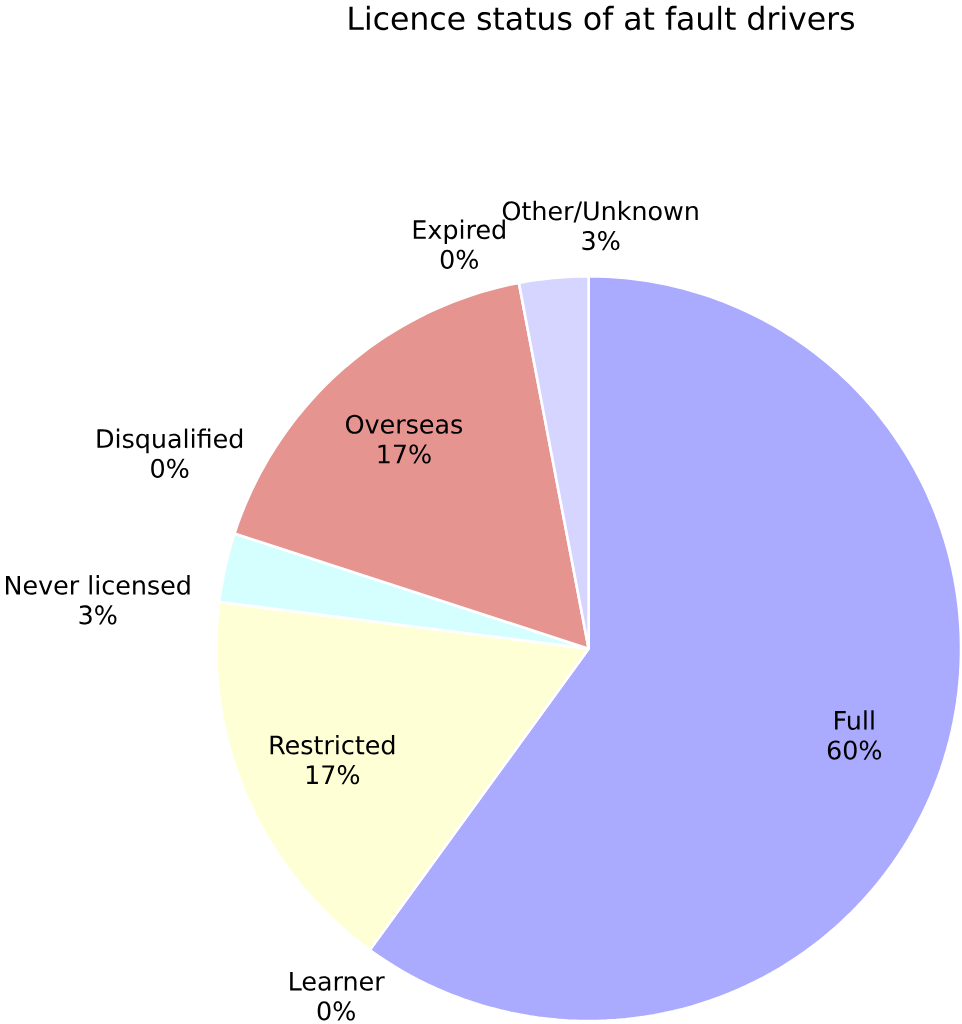  Describe the element at coordinates (601, 18) in the screenshot. I see `chart-title: Licence status of at fault drivers` at that location.